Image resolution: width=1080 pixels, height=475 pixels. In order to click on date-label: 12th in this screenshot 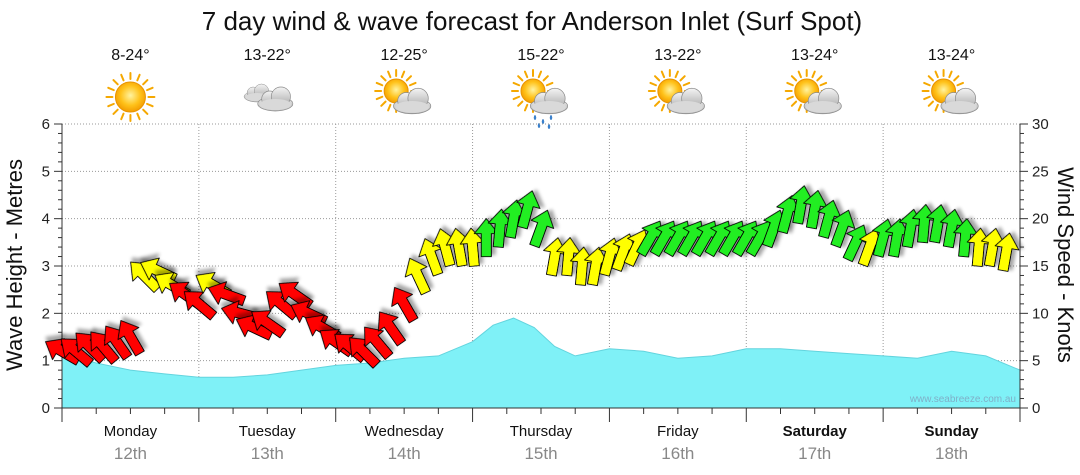, I will do `click(130, 453)`.